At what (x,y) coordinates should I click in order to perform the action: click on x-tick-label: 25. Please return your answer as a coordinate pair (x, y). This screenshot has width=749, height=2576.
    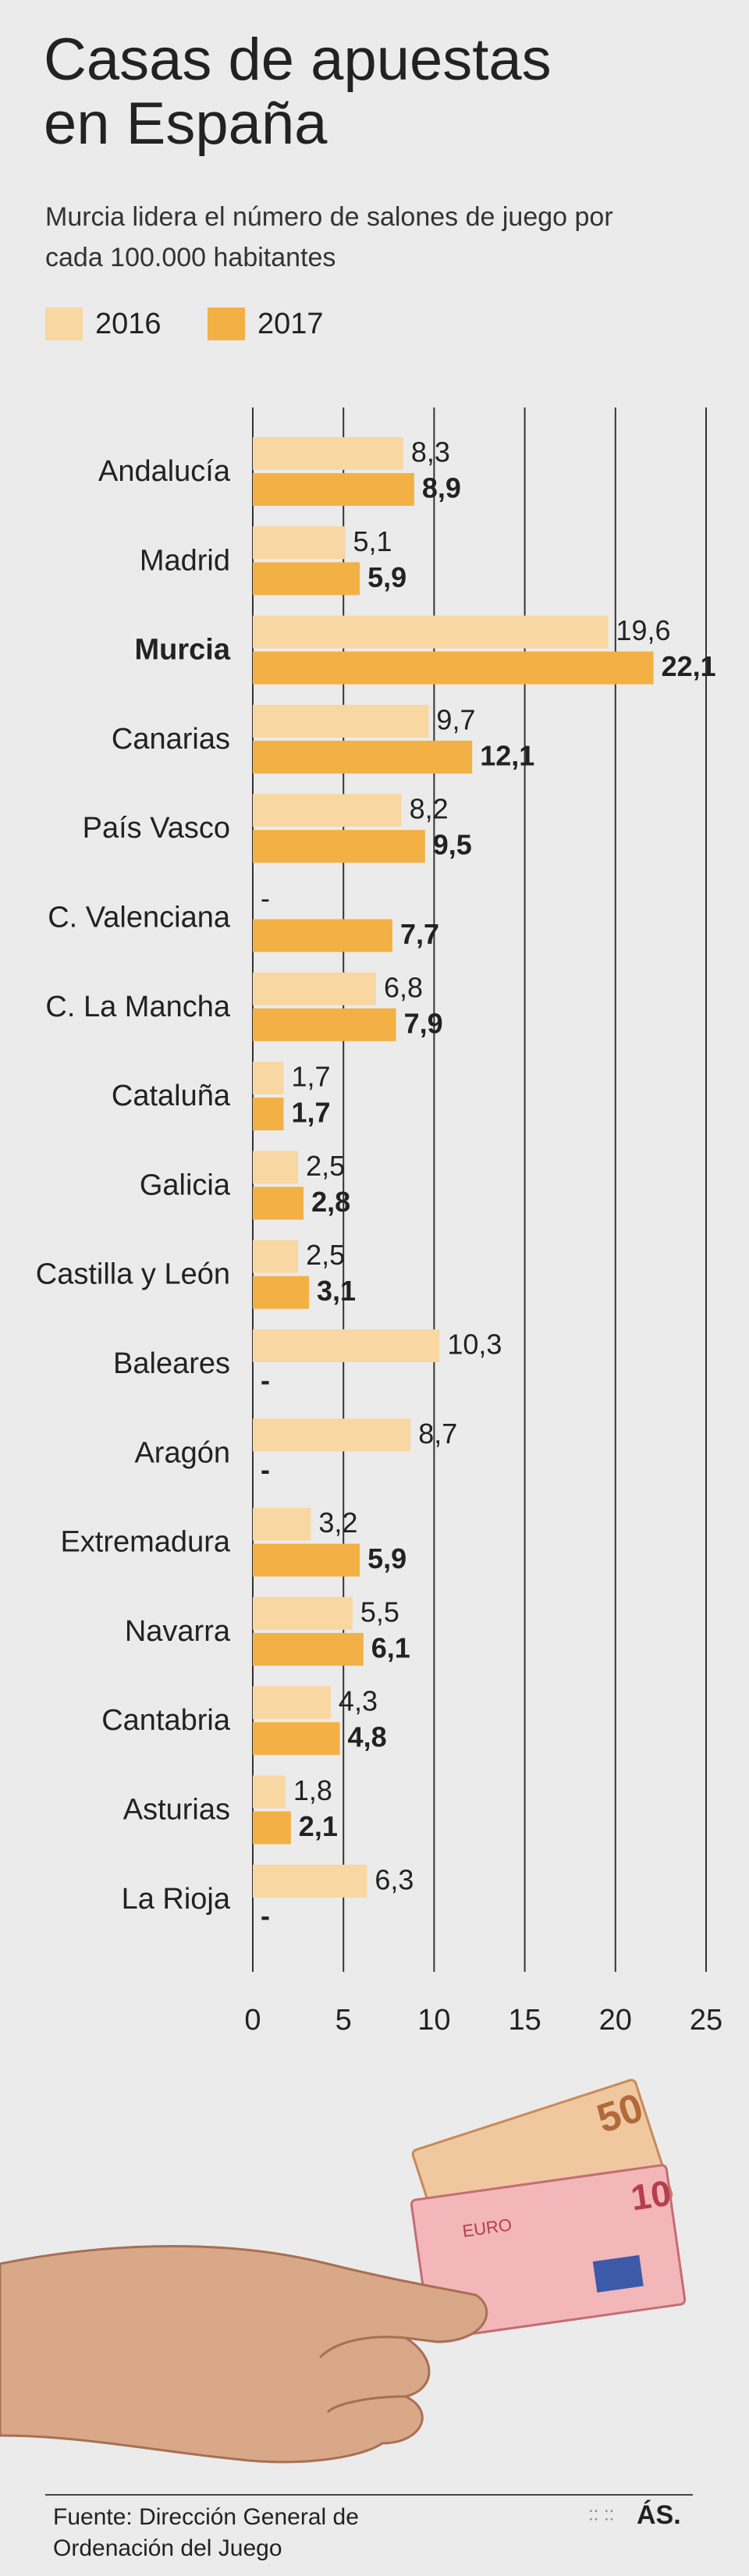
    Looking at the image, I should click on (706, 2020).